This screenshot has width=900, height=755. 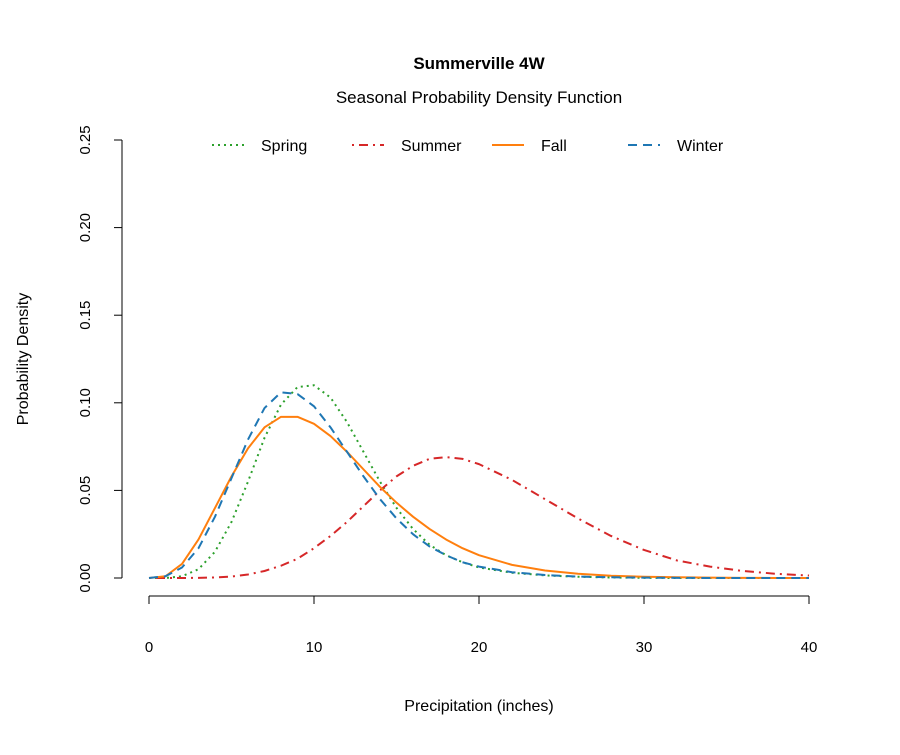 What do you see at coordinates (809, 647) in the screenshot?
I see `x-tick-label: 40` at bounding box center [809, 647].